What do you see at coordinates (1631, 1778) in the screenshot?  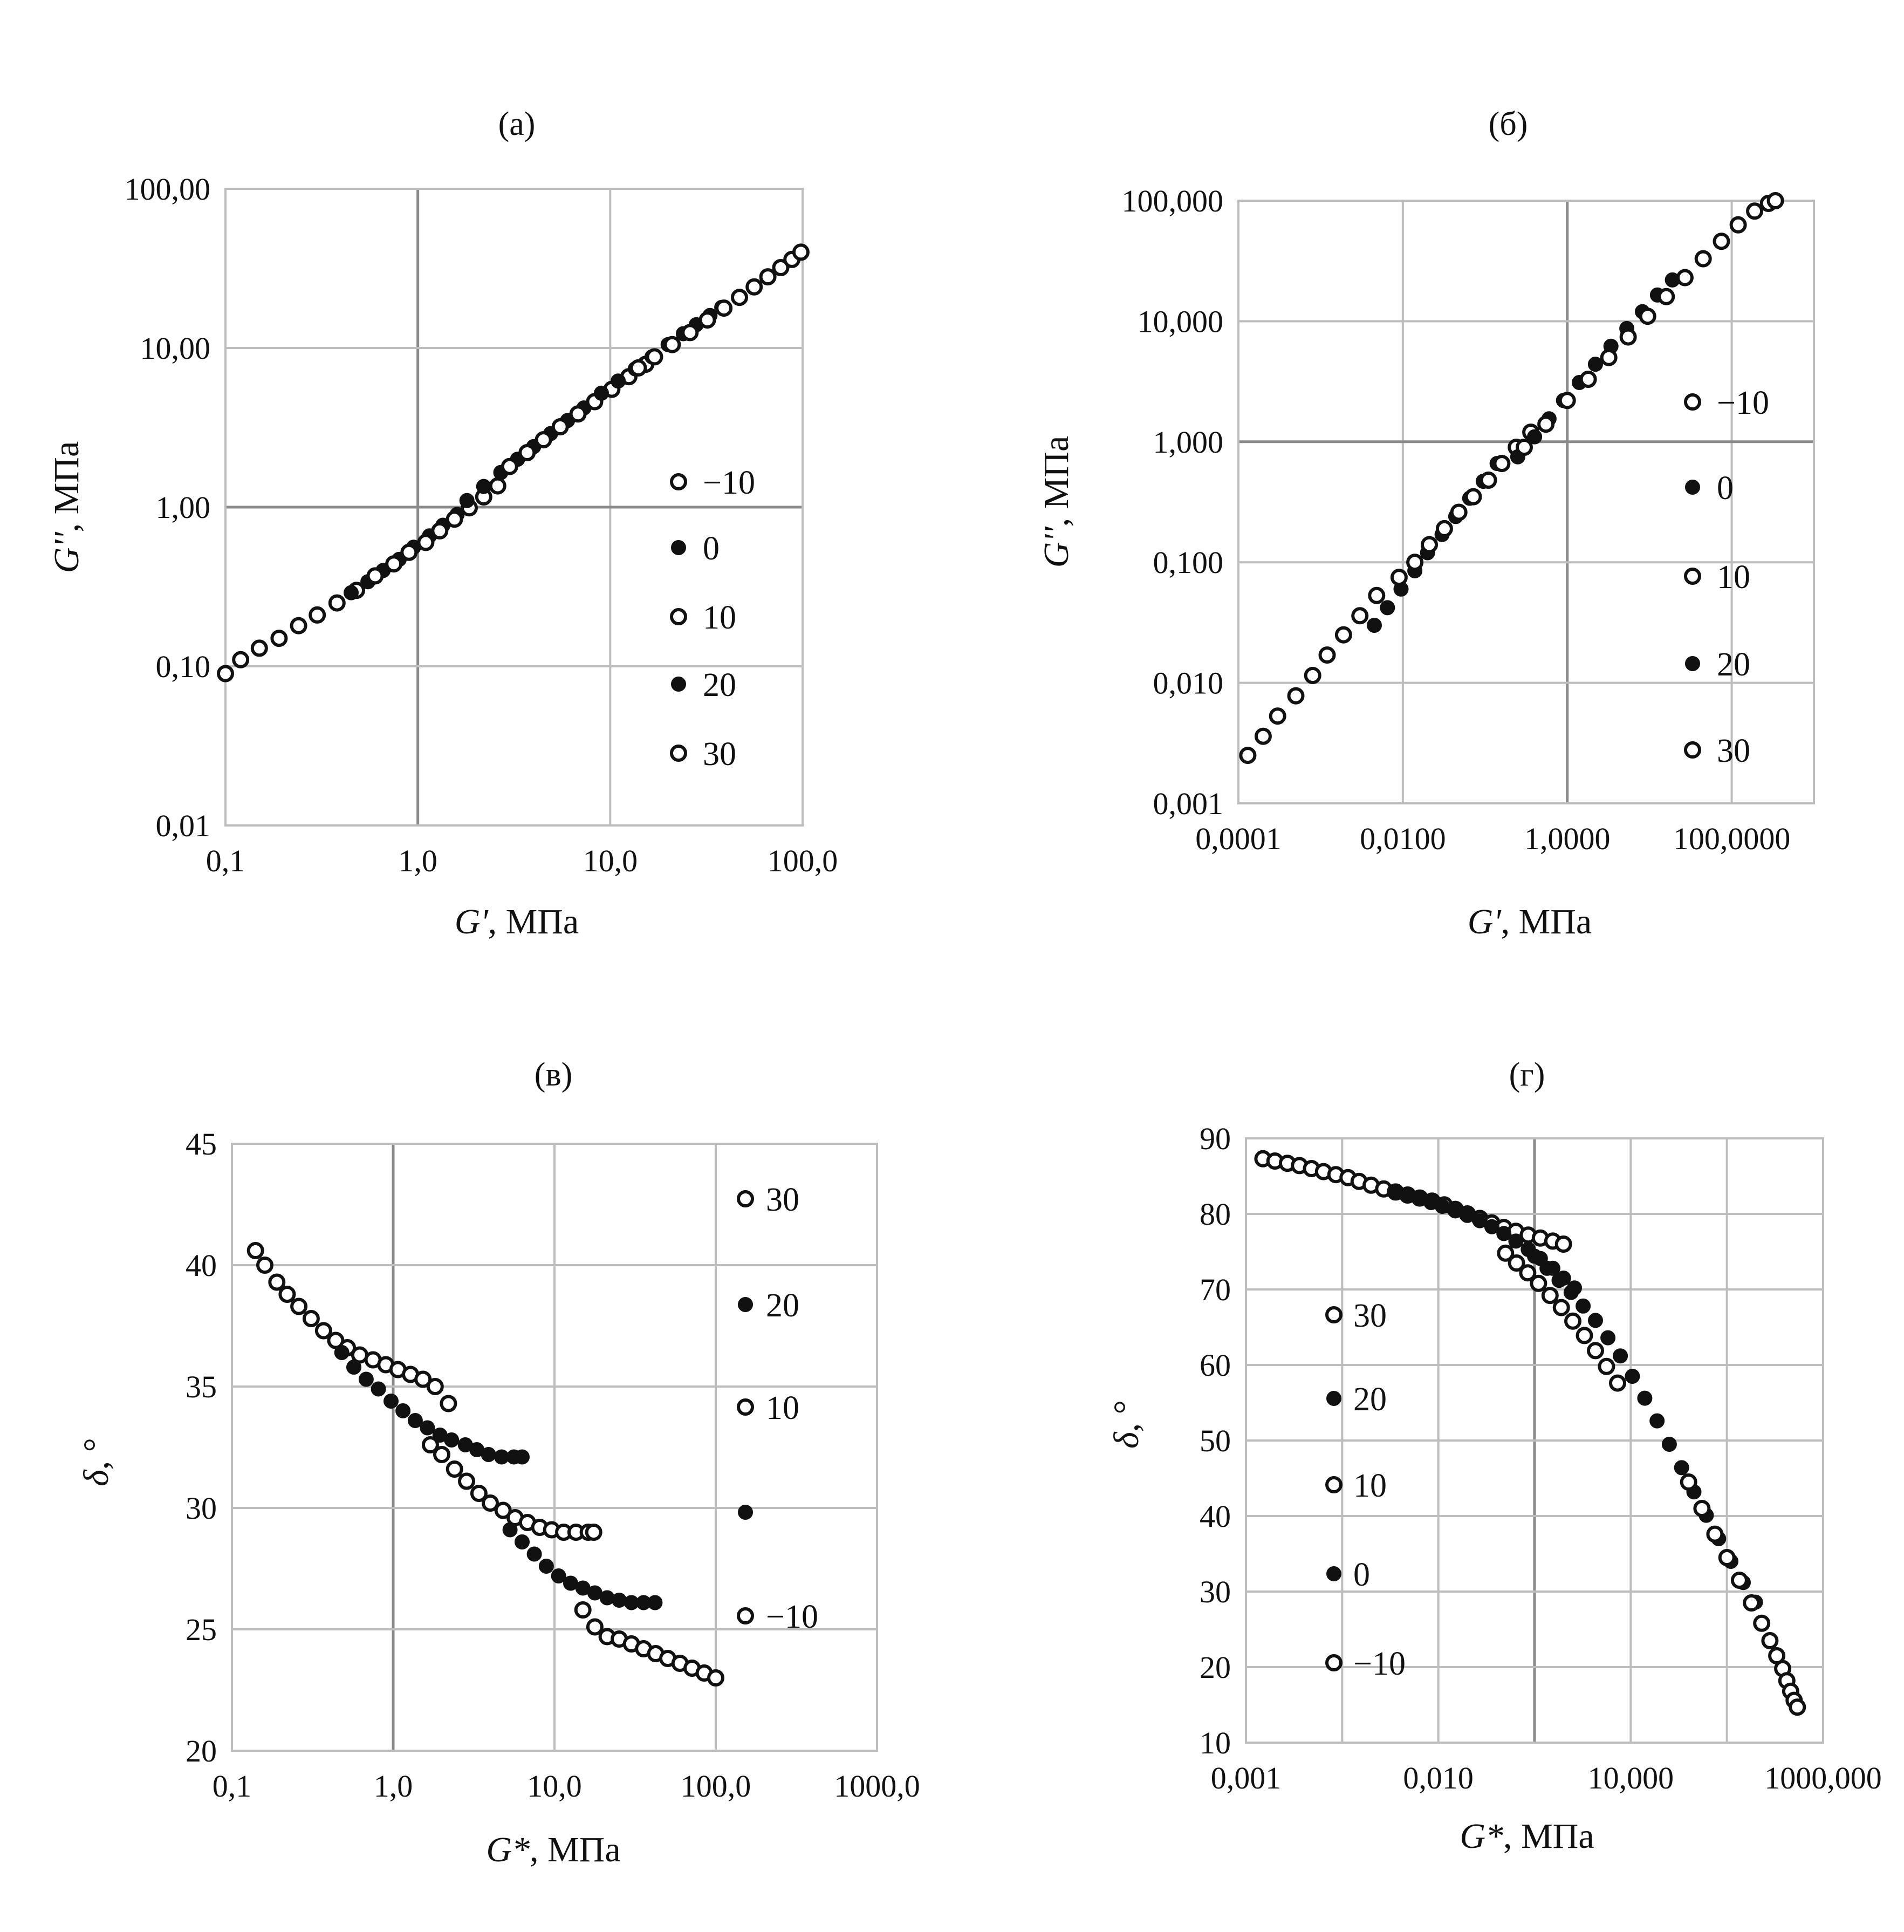 I see `x-tick-label: 10,000` at bounding box center [1631, 1778].